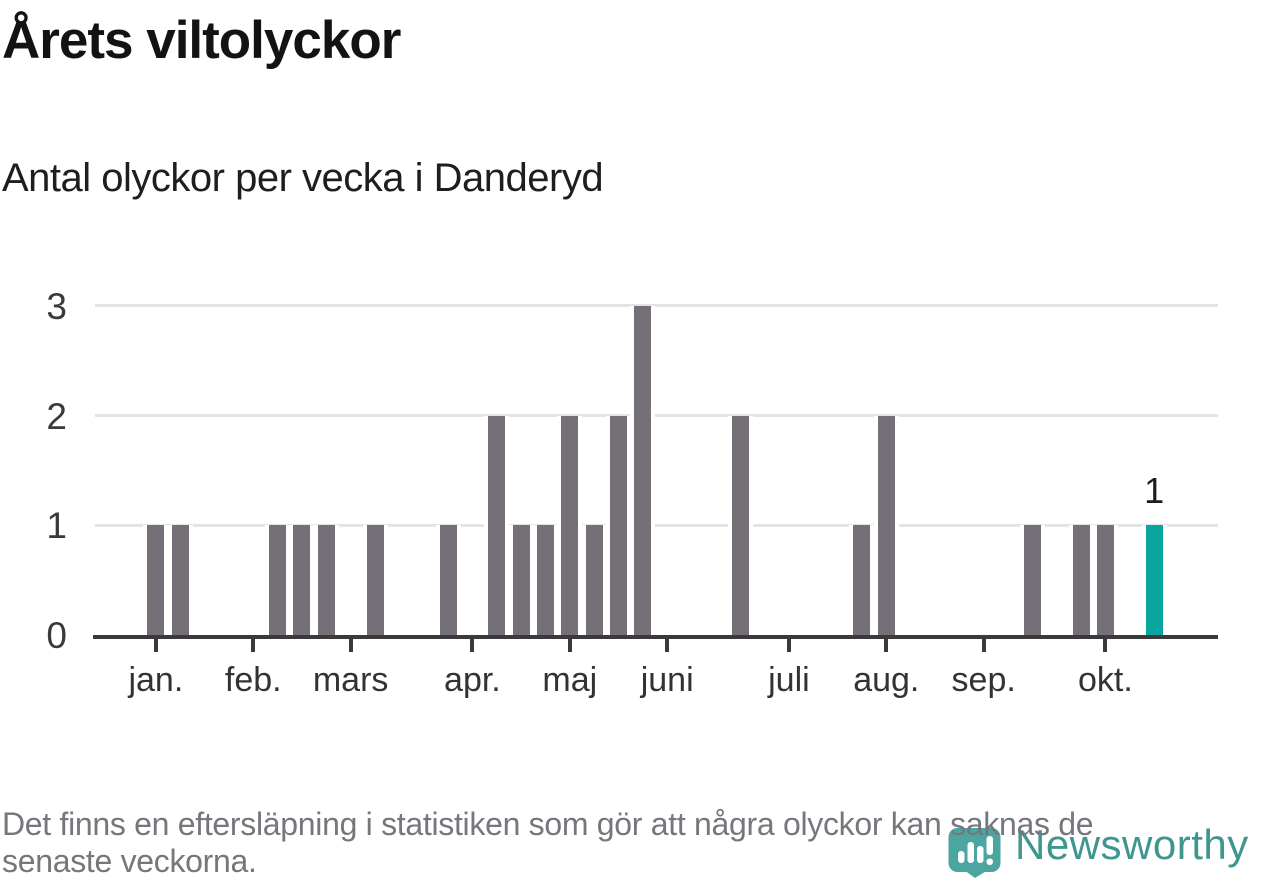 Image resolution: width=1262 pixels, height=879 pixels. What do you see at coordinates (472, 680) in the screenshot?
I see `x-month-label-apr: apr.` at bounding box center [472, 680].